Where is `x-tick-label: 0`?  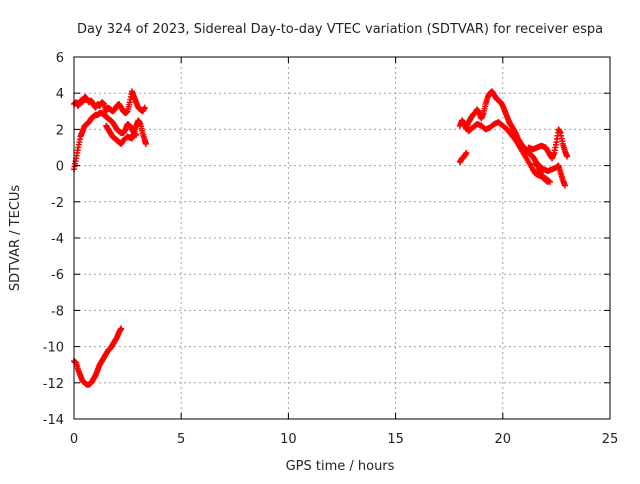
x-tick-label: 0 is located at coordinates (74, 439).